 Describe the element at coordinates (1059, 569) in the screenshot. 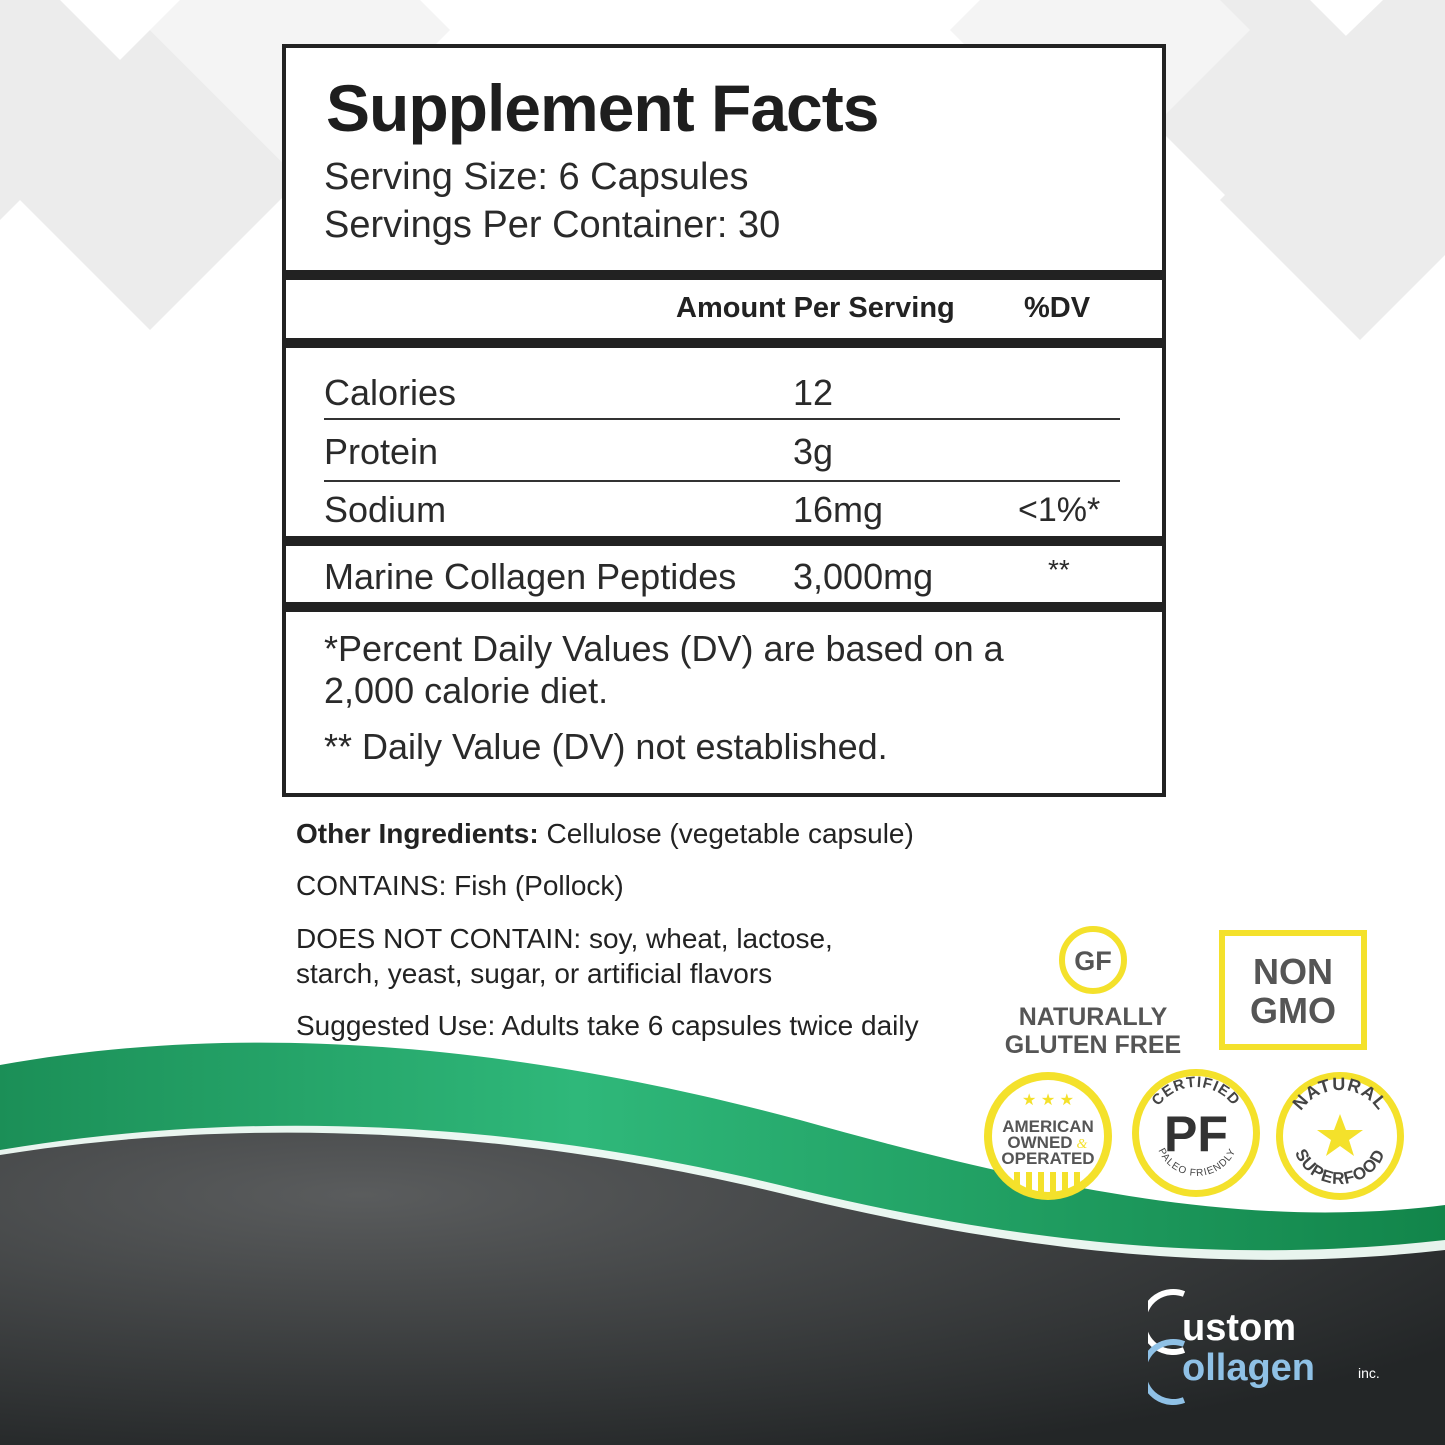

I see `row-dv-collagen: **` at that location.